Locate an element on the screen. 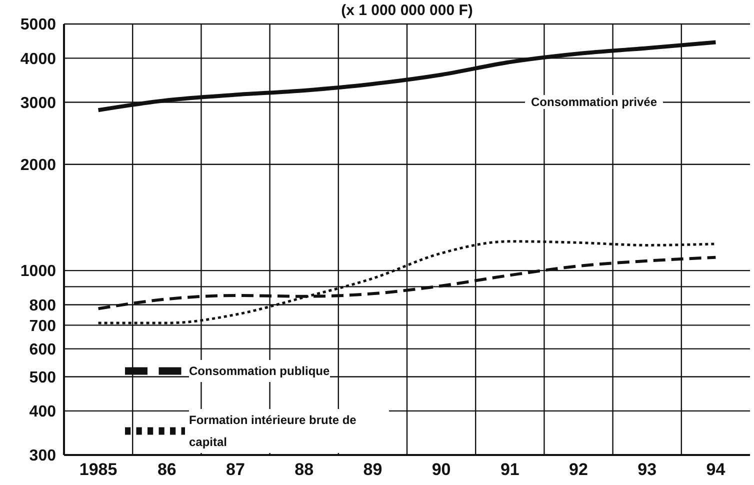 The image size is (754, 485). legend-label: Consommation publique is located at coordinates (259, 371).